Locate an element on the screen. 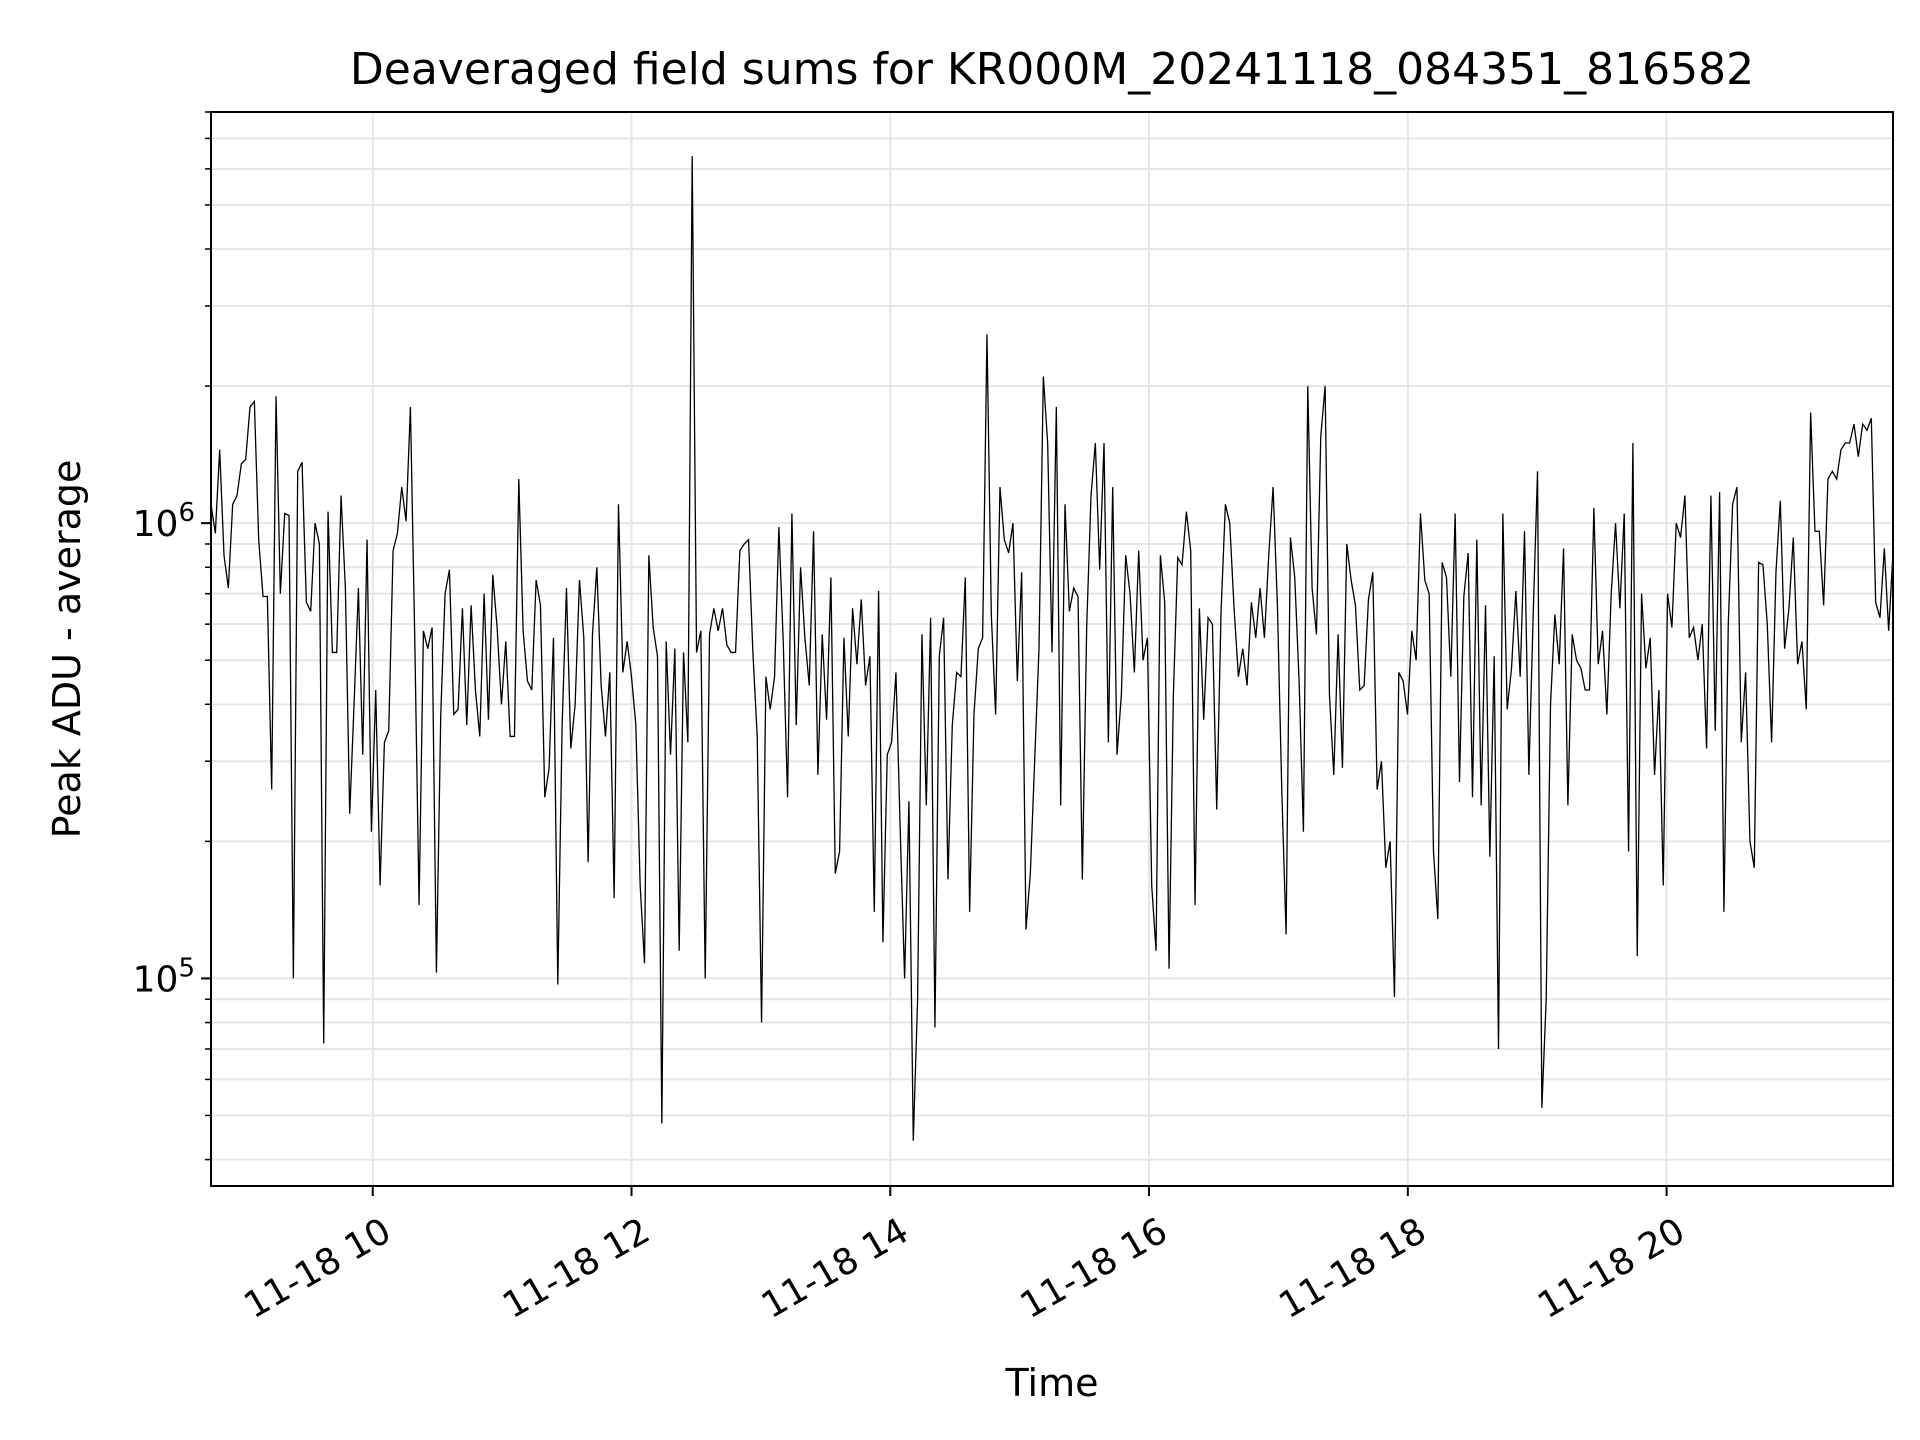  y-tick-label: 10⁵ is located at coordinates (164, 976).